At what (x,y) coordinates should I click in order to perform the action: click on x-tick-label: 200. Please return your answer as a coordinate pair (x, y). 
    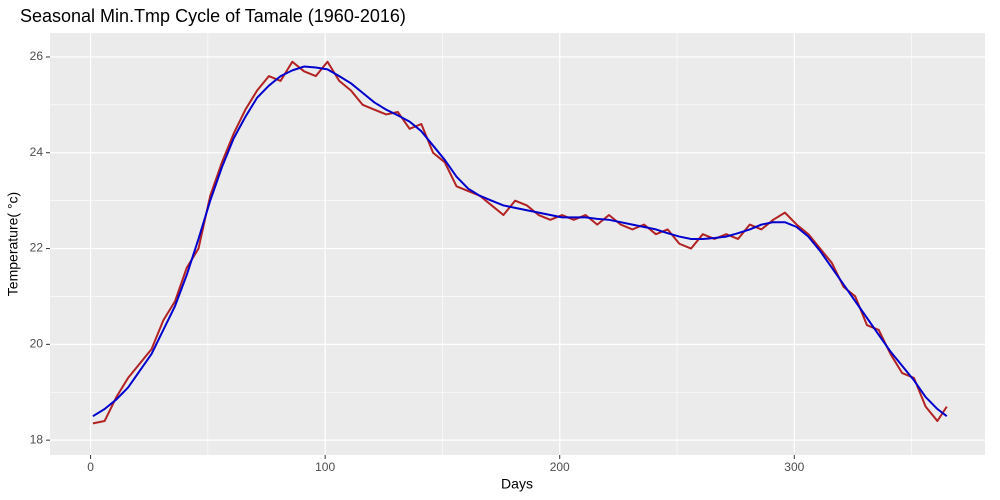
    Looking at the image, I should click on (560, 467).